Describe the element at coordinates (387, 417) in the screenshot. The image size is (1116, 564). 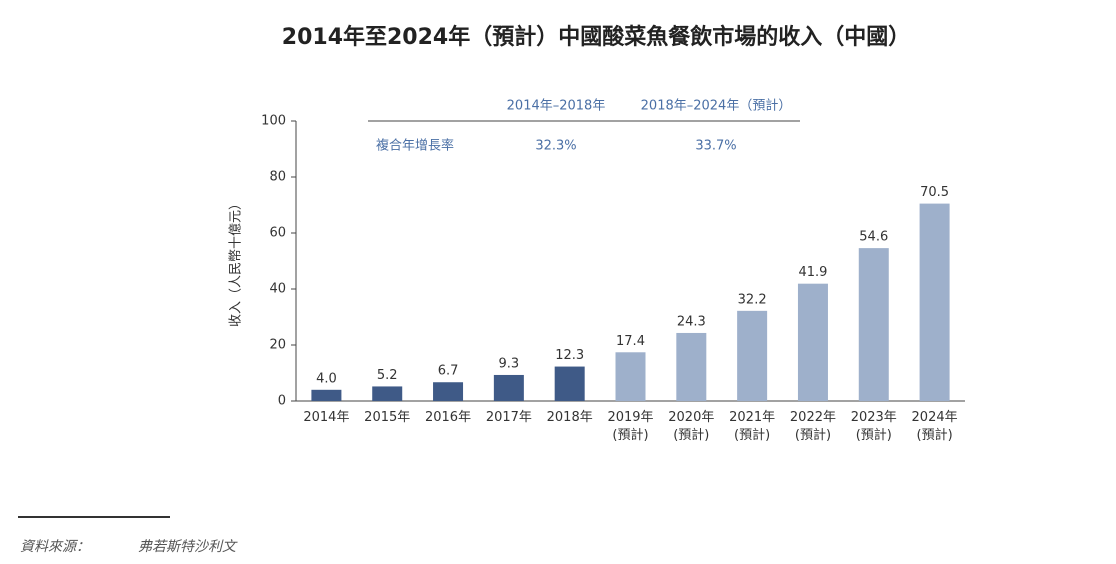
I see `x-tick-label: 2015年` at that location.